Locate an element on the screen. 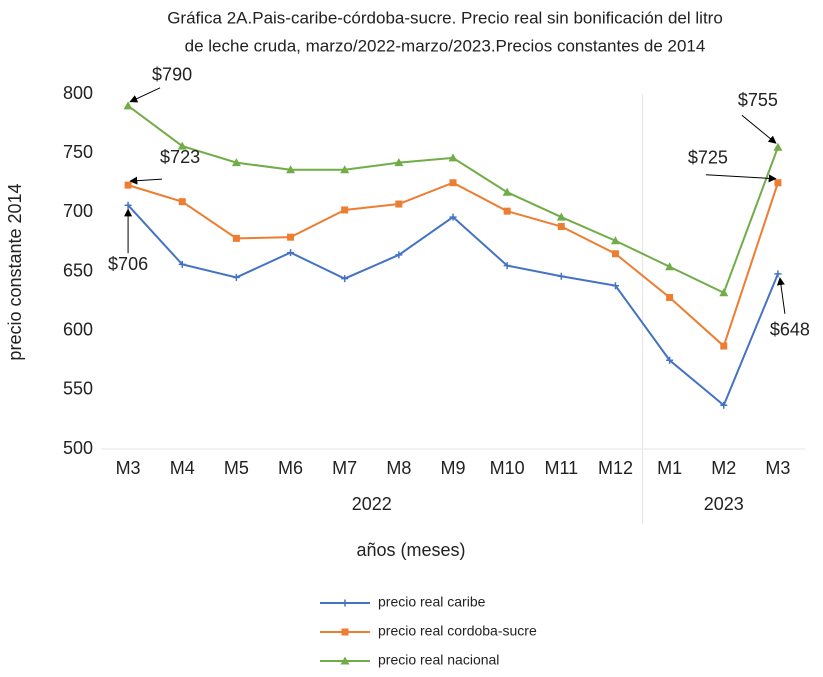  y-tick-label: 800 is located at coordinates (78, 93).